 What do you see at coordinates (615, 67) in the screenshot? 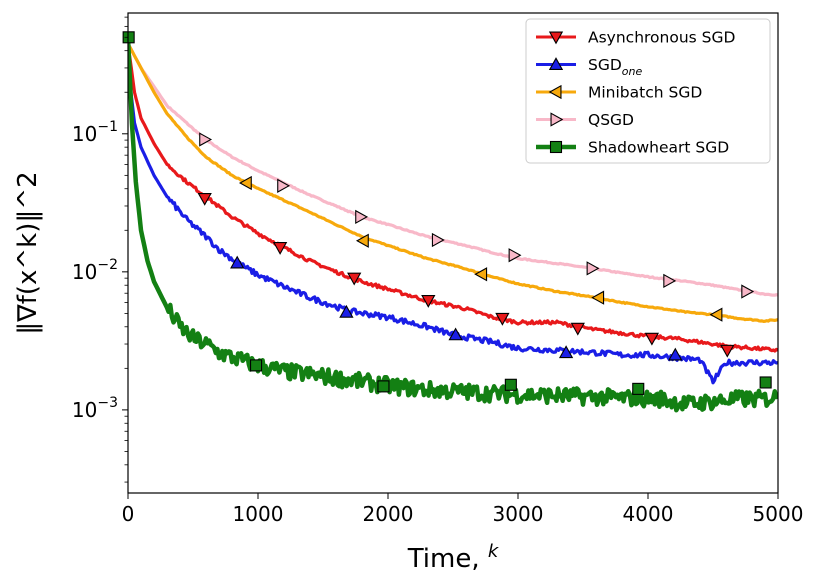
I see `legend-label: SGDone` at bounding box center [615, 67].